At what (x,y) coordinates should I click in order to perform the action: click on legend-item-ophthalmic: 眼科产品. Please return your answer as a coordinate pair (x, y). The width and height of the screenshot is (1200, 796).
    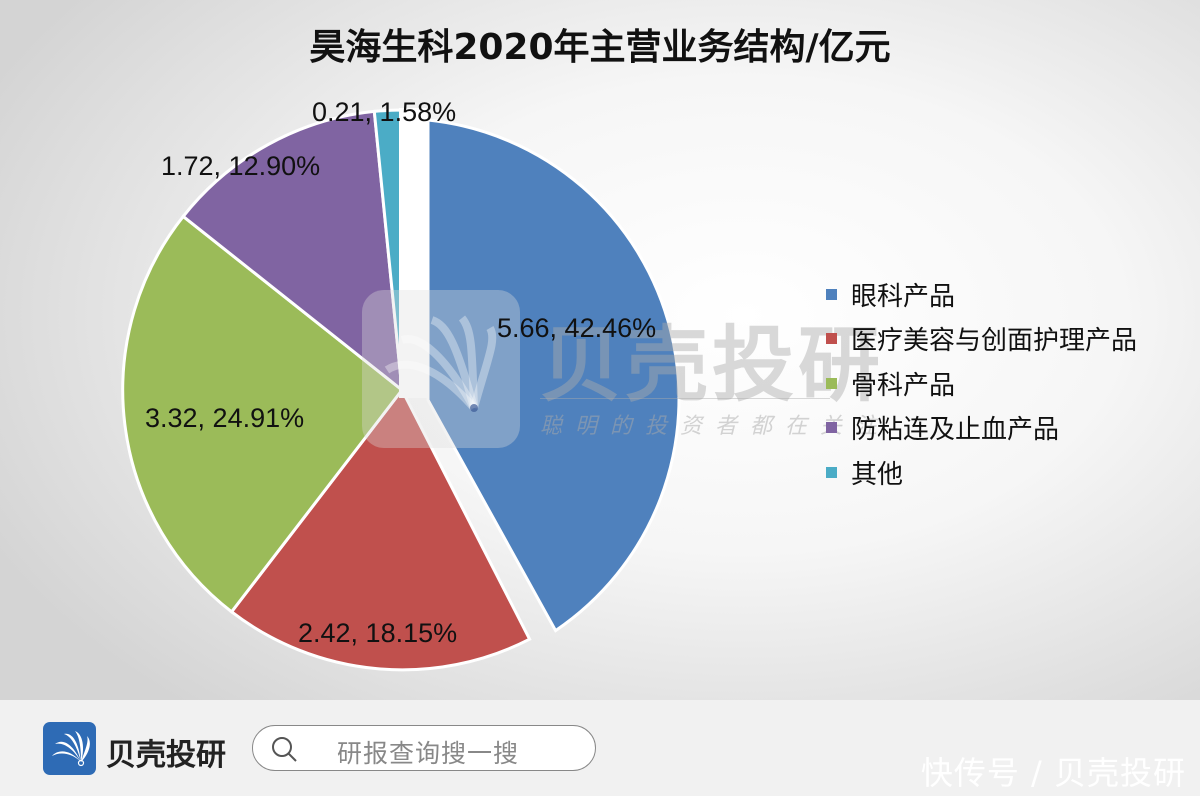
    Looking at the image, I should click on (981, 294).